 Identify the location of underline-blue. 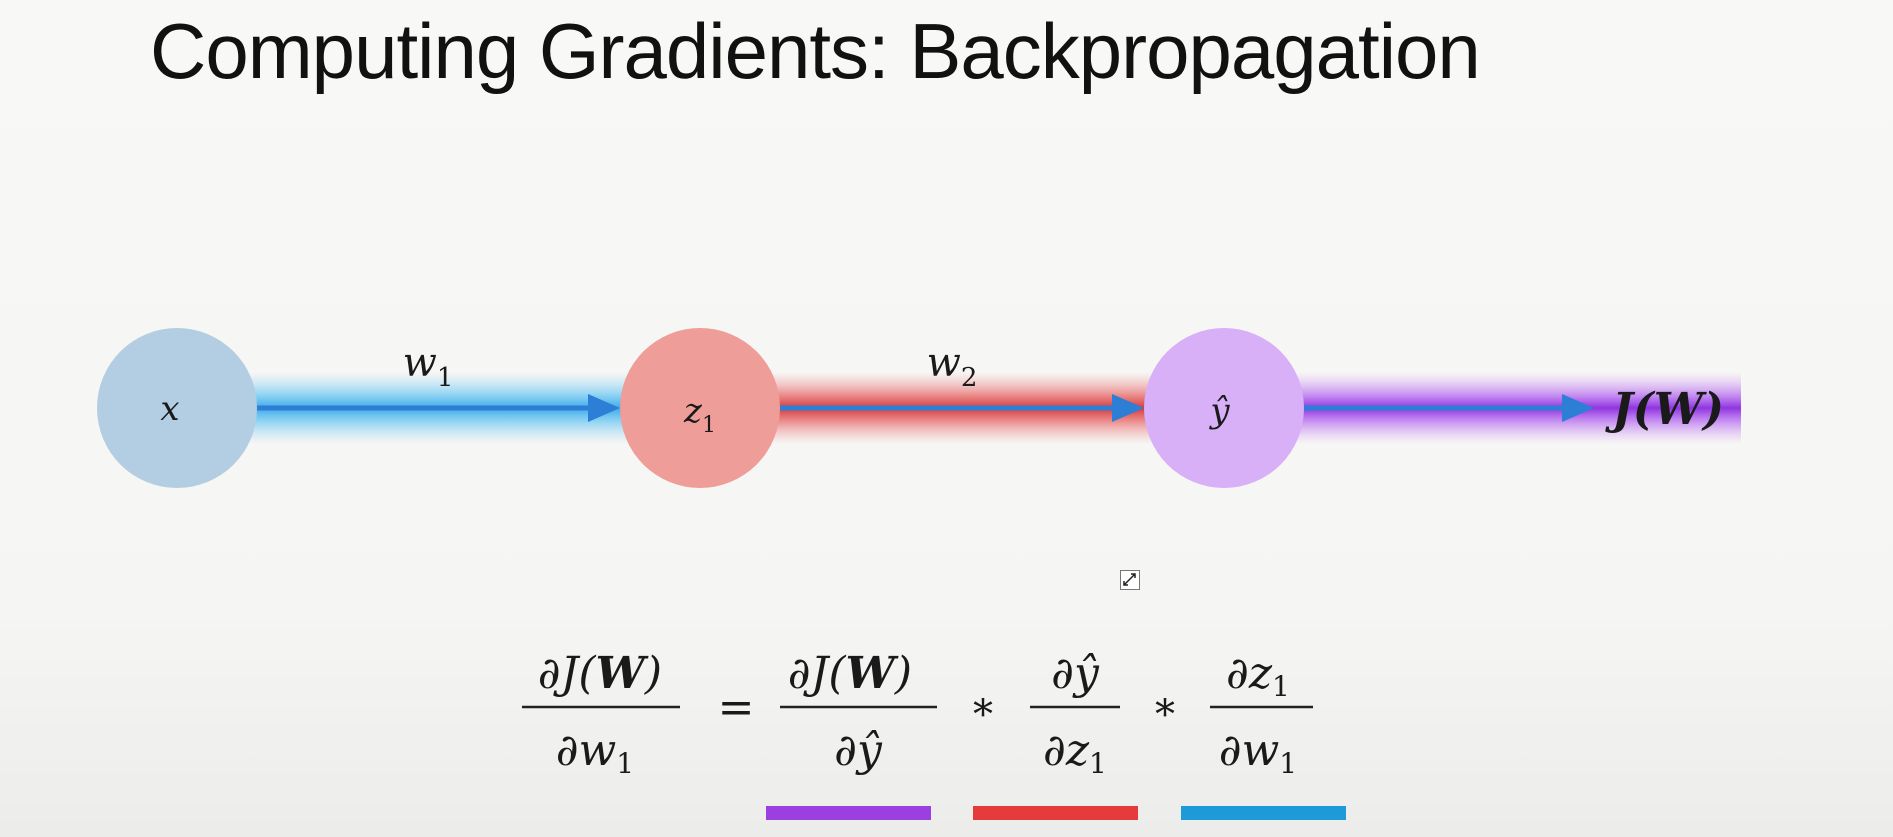
(1263, 813).